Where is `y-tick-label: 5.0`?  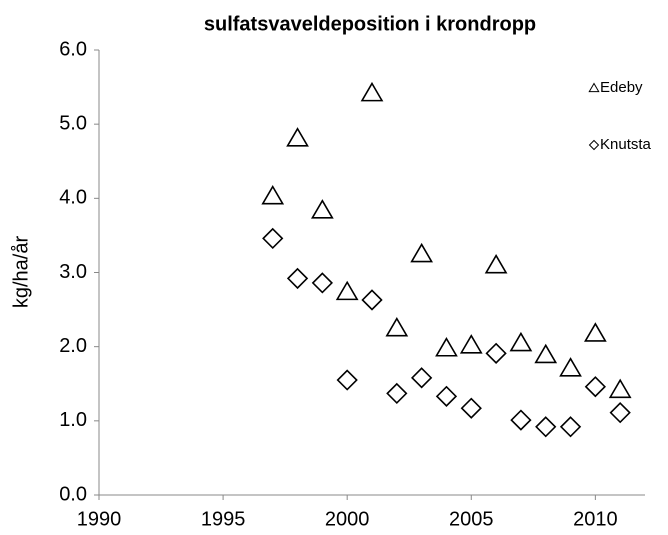 y-tick-label: 5.0 is located at coordinates (73, 123).